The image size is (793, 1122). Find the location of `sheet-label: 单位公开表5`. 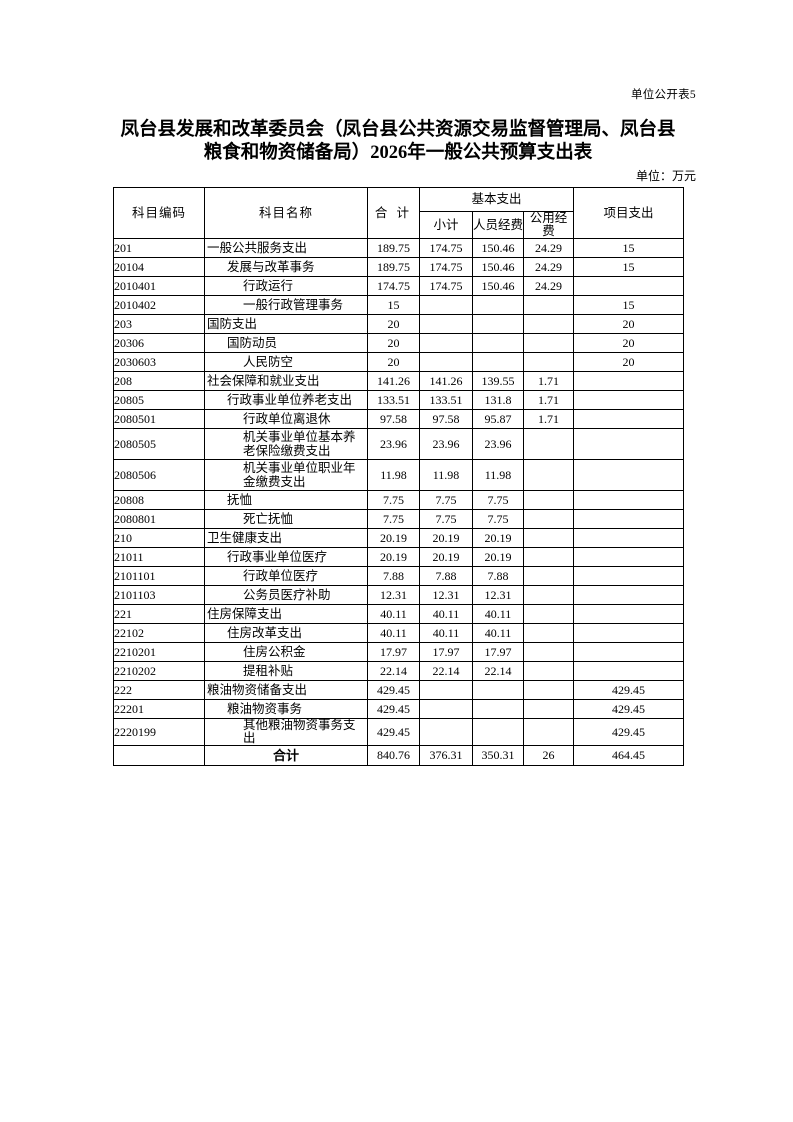

sheet-label: 单位公开表5 is located at coordinates (663, 95).